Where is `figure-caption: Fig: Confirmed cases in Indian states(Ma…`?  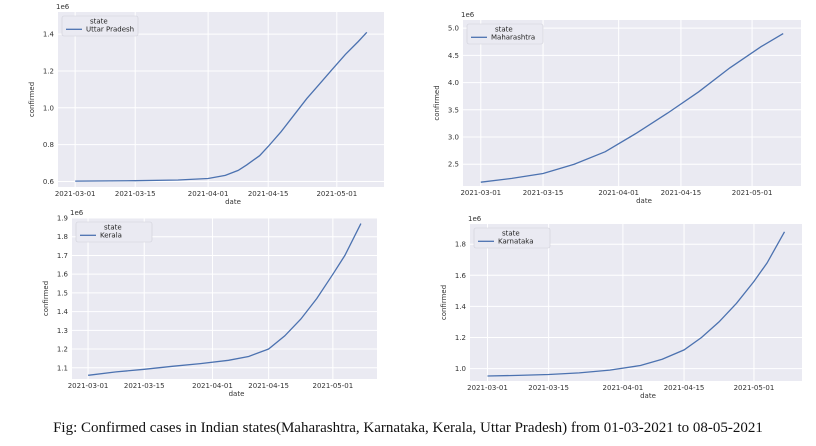
figure-caption: Fig: Confirmed cases in Indian states(Ma… is located at coordinates (408, 428).